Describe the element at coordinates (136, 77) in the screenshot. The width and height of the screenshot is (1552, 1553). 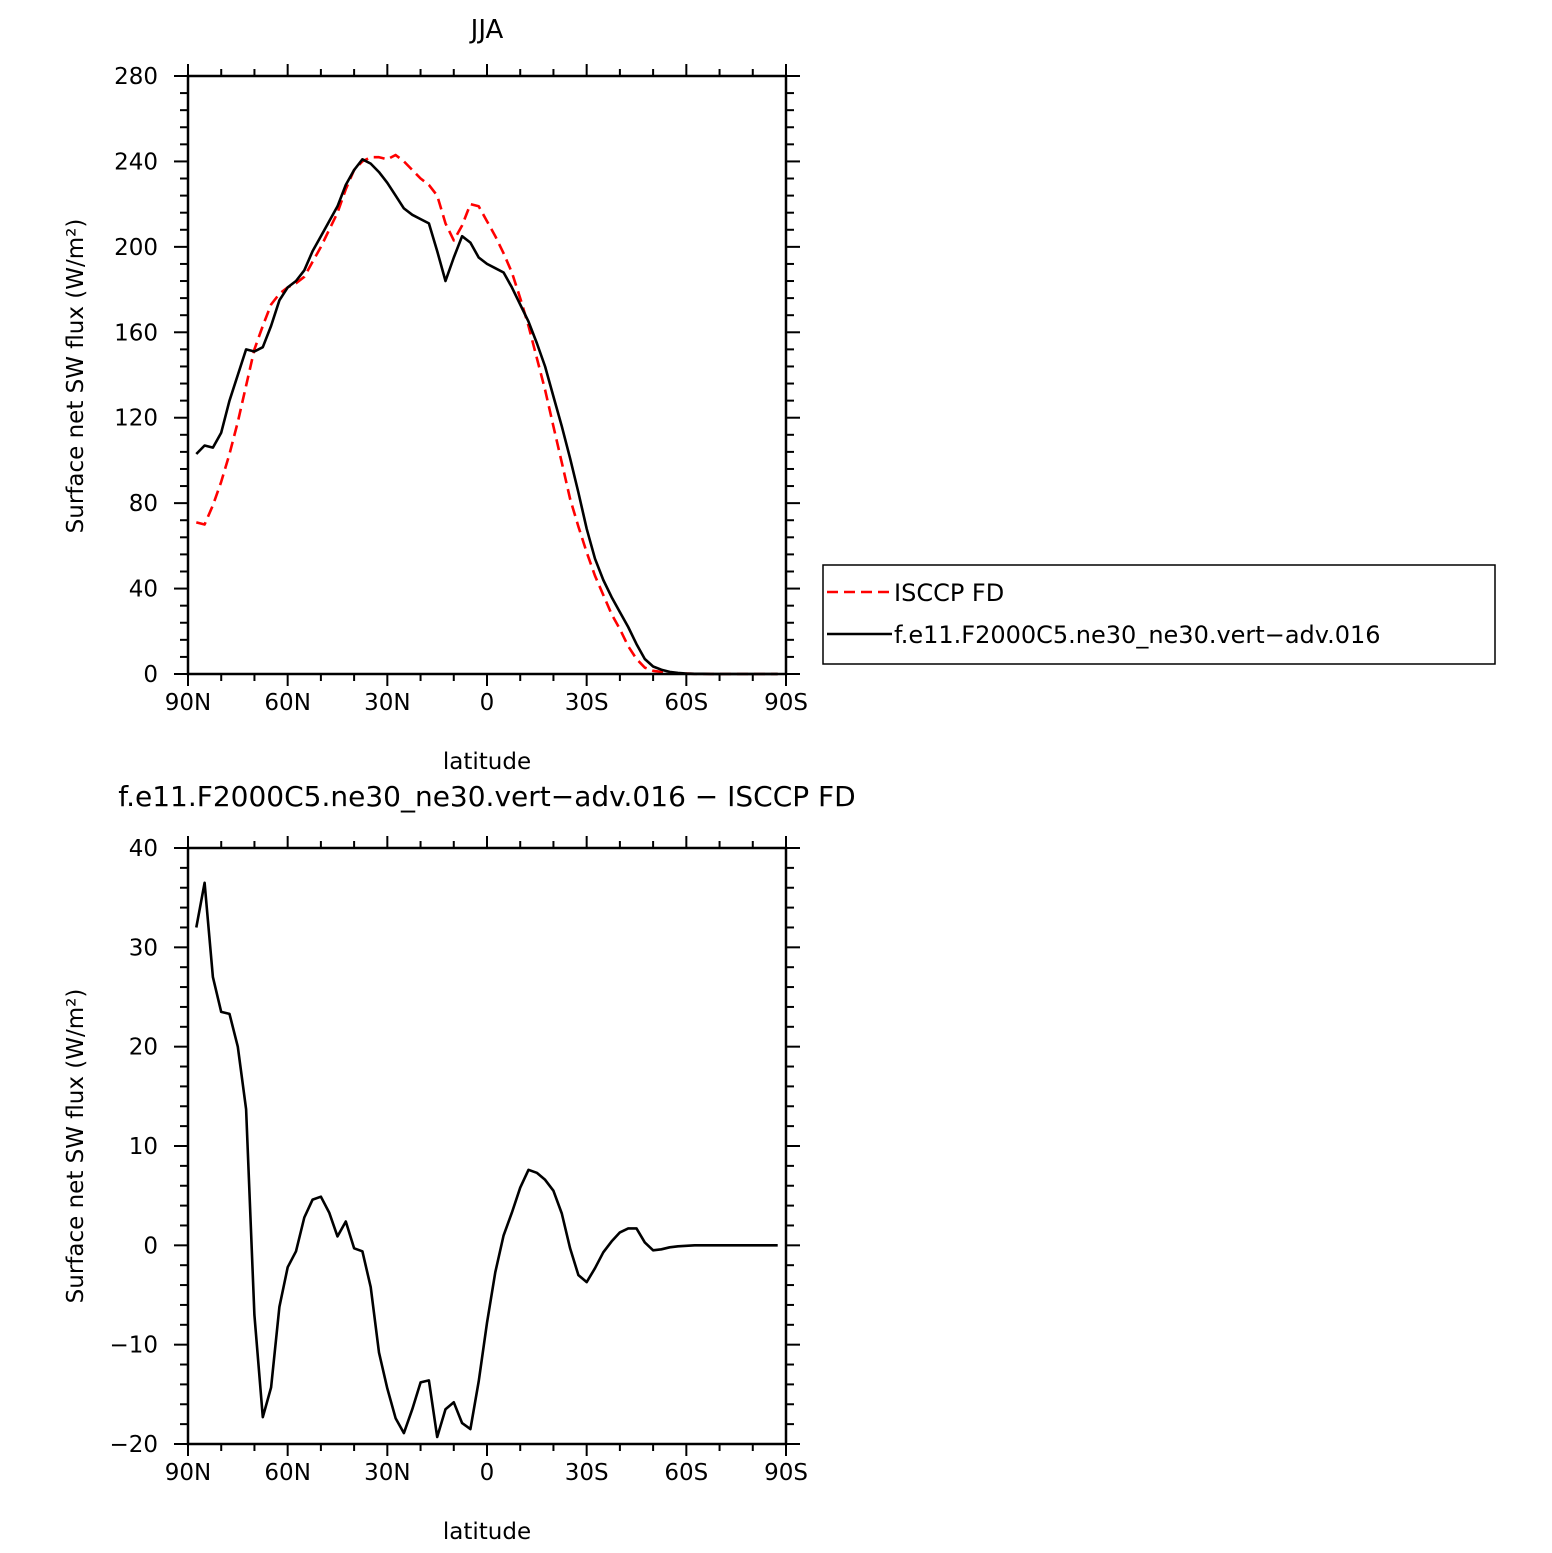
I see `y-tick-label: 280` at that location.